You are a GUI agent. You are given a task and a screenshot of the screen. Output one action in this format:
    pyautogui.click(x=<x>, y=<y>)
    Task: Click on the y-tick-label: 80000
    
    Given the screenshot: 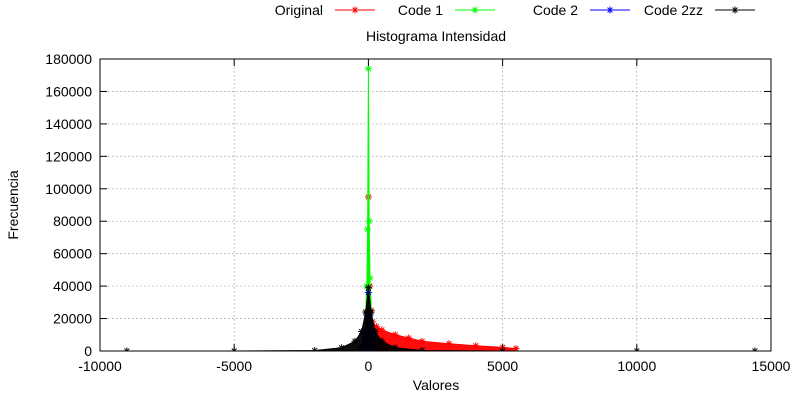 What is the action you would take?
    pyautogui.click(x=72, y=221)
    